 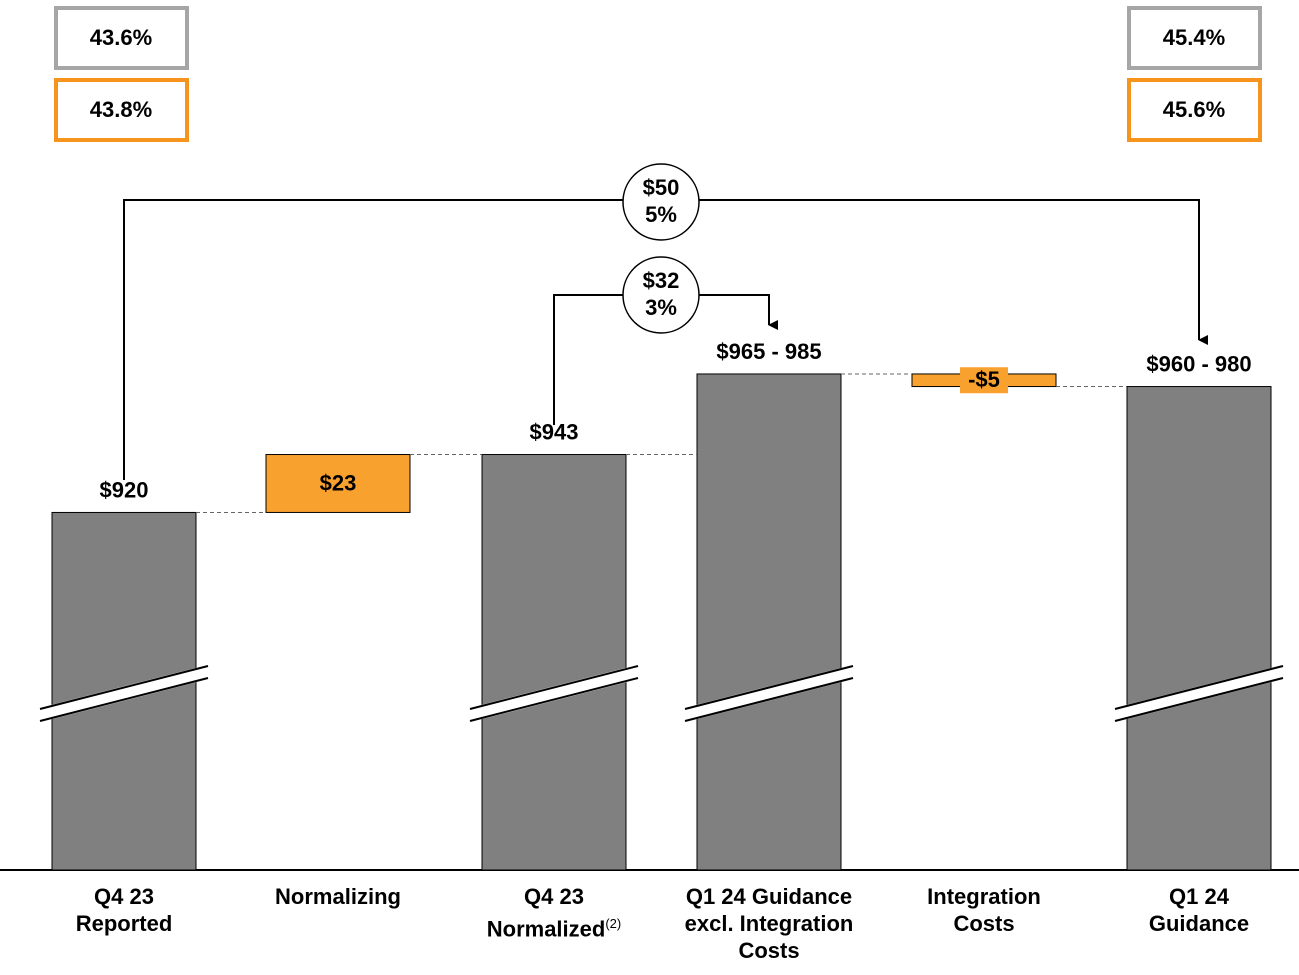 I want to click on x-tick-label: Normalizing, so click(x=338, y=896).